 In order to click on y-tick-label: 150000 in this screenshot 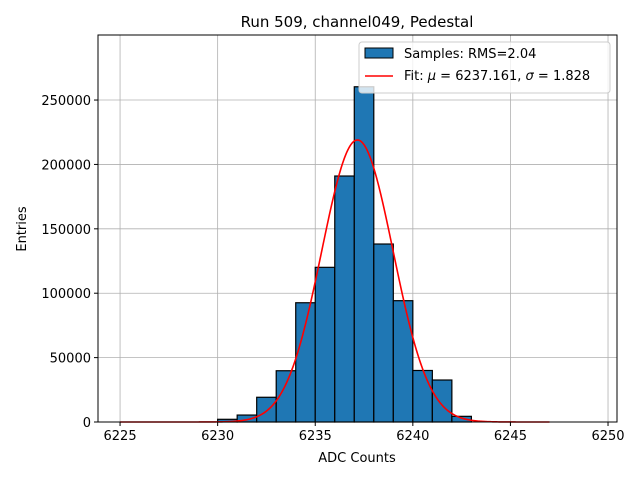, I will do `click(66, 230)`.